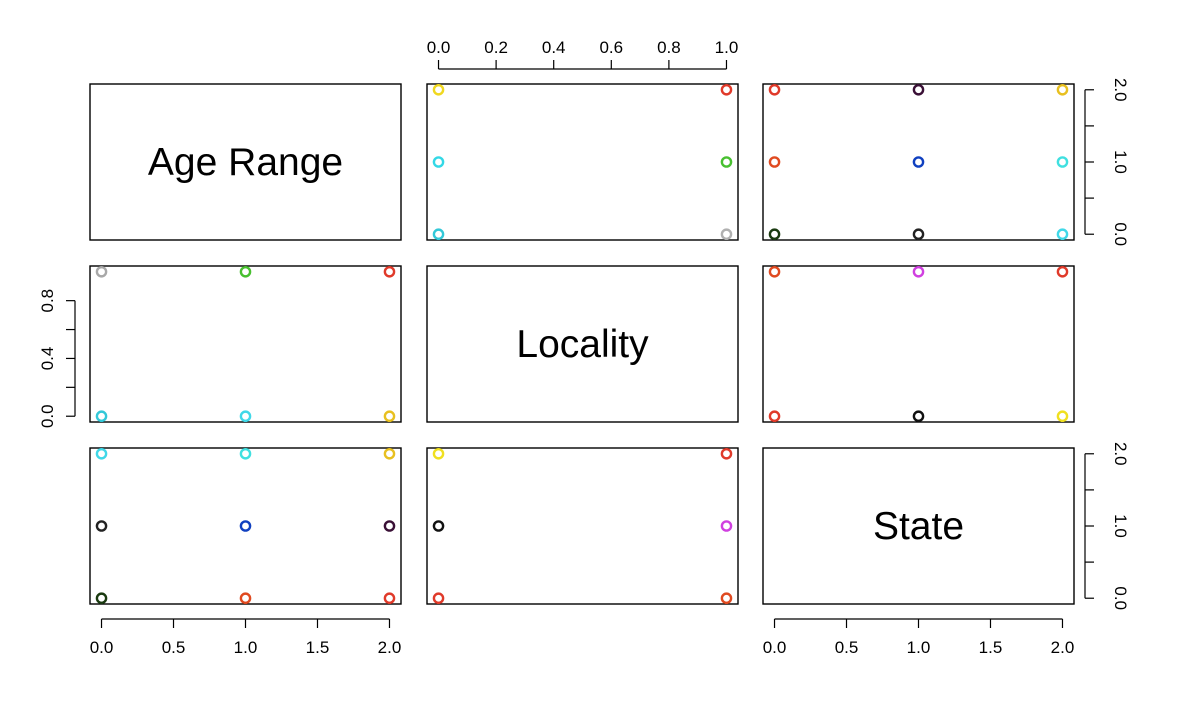 This screenshot has height=704, width=1182. Describe the element at coordinates (582, 162) in the screenshot. I see `panel-frame-r0-c1` at that location.